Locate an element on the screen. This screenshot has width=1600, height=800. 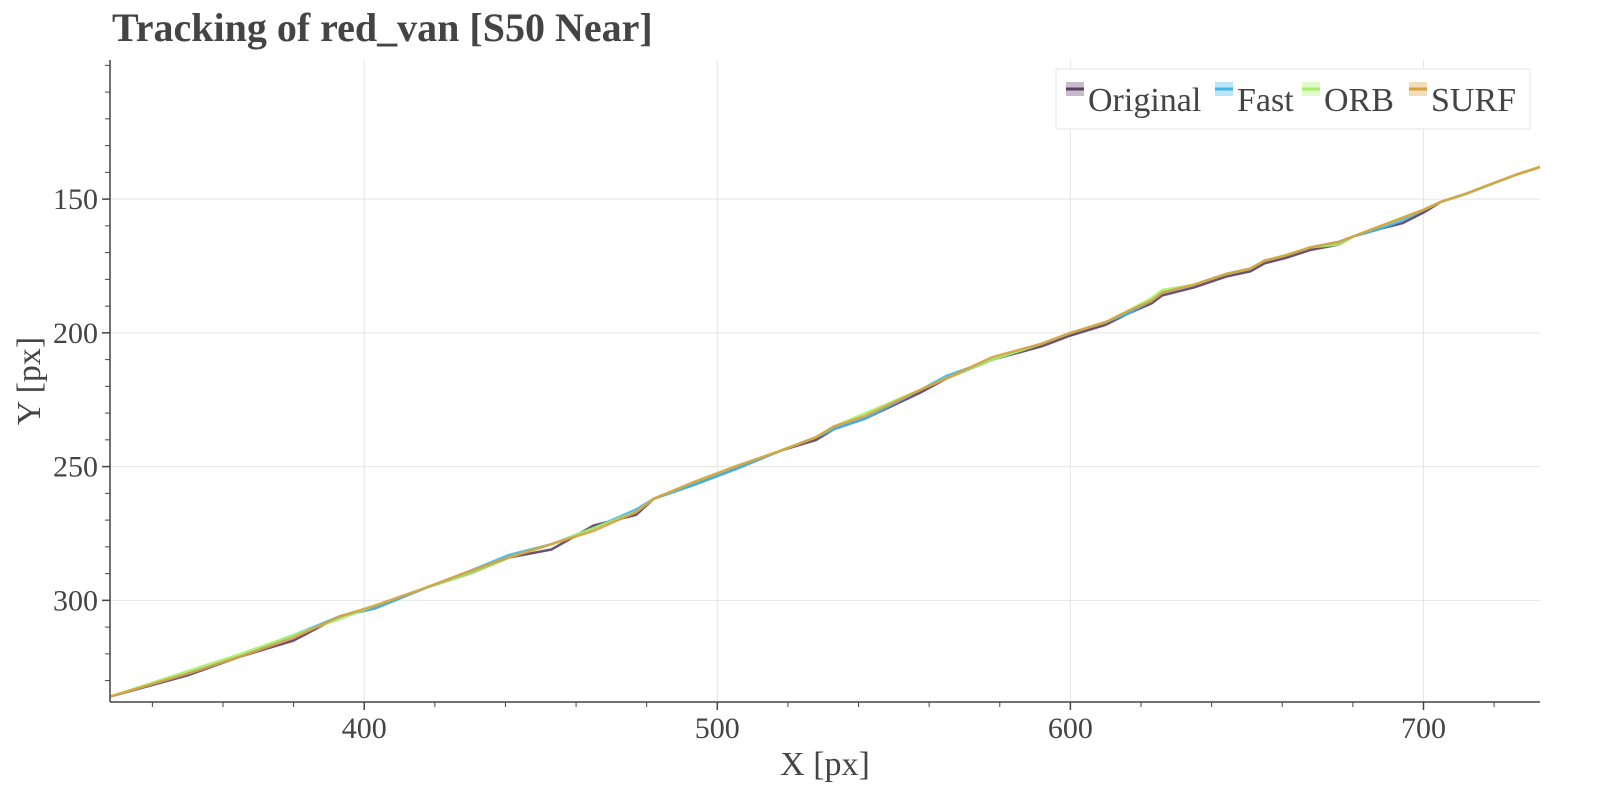
legend-label: Fast is located at coordinates (1265, 100).